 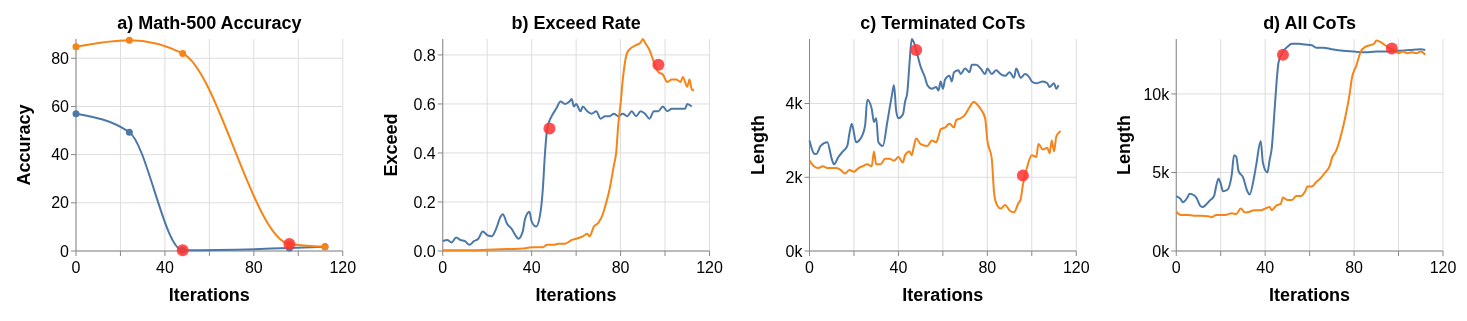 What do you see at coordinates (24, 145) in the screenshot?
I see `y-axis-title: Accuracy` at bounding box center [24, 145].